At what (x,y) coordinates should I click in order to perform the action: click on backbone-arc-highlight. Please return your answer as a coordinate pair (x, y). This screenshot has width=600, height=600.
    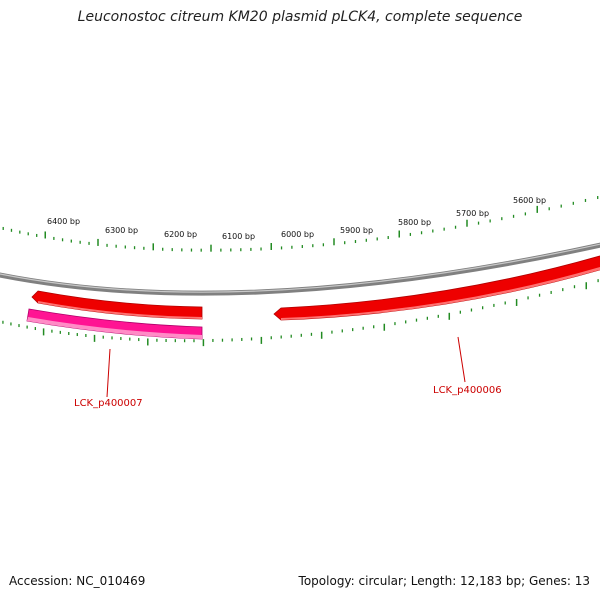
    Looking at the image, I should click on (300, 268).